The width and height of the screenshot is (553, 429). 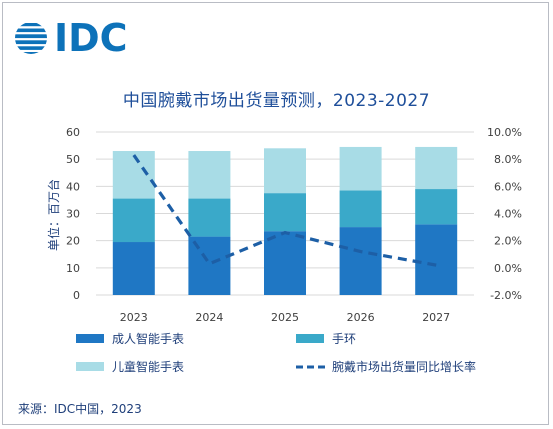 I want to click on bar-2027-s2, so click(x=436, y=168).